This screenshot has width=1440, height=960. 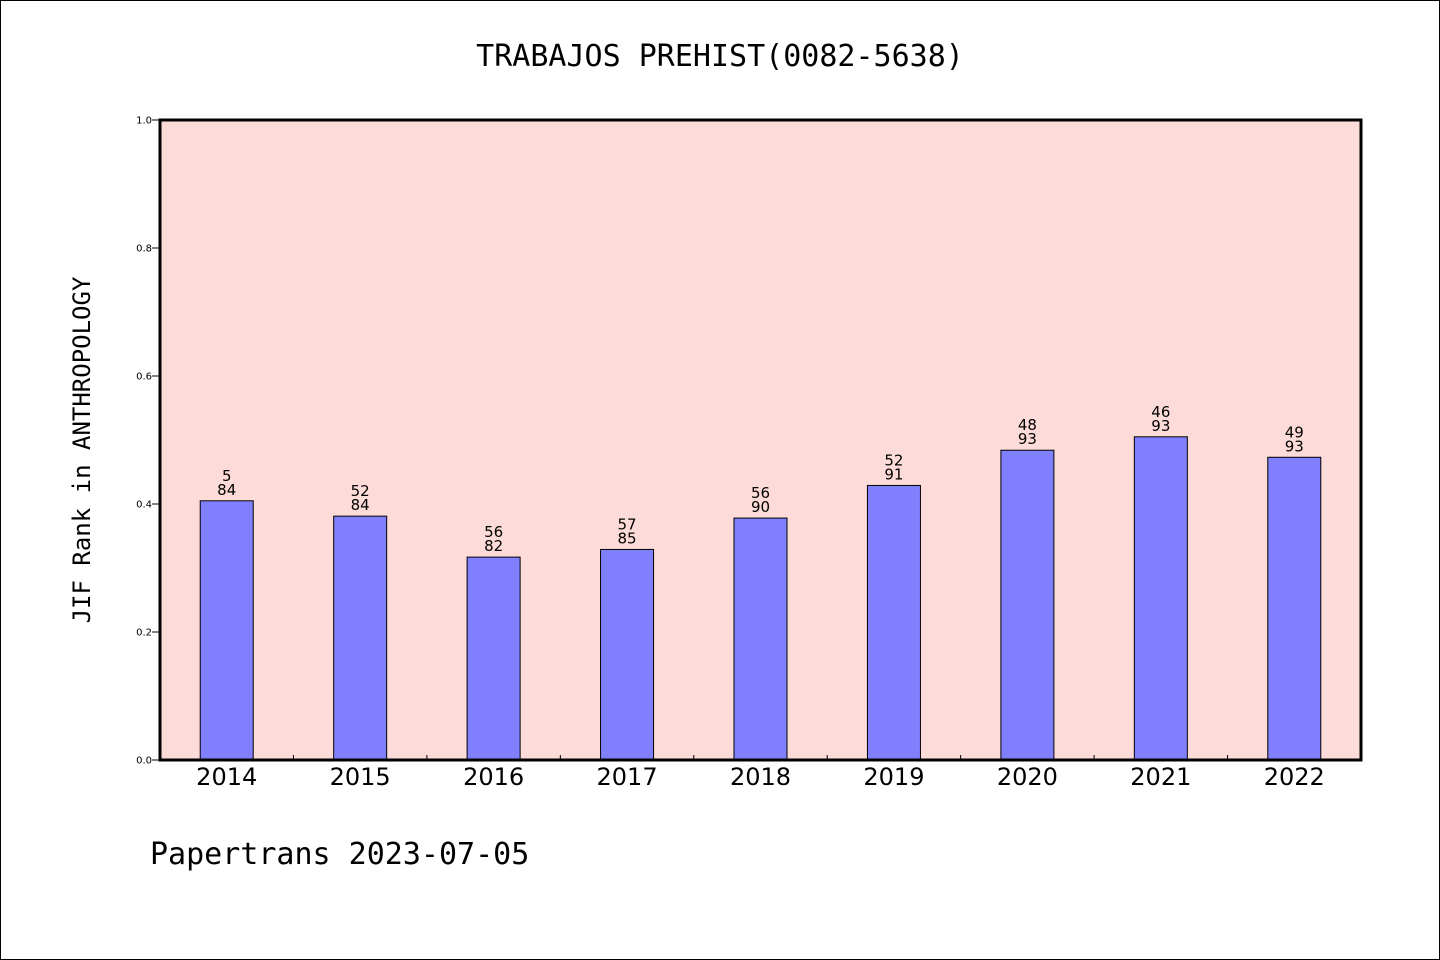 I want to click on bar-total-label: 85, so click(x=627, y=538).